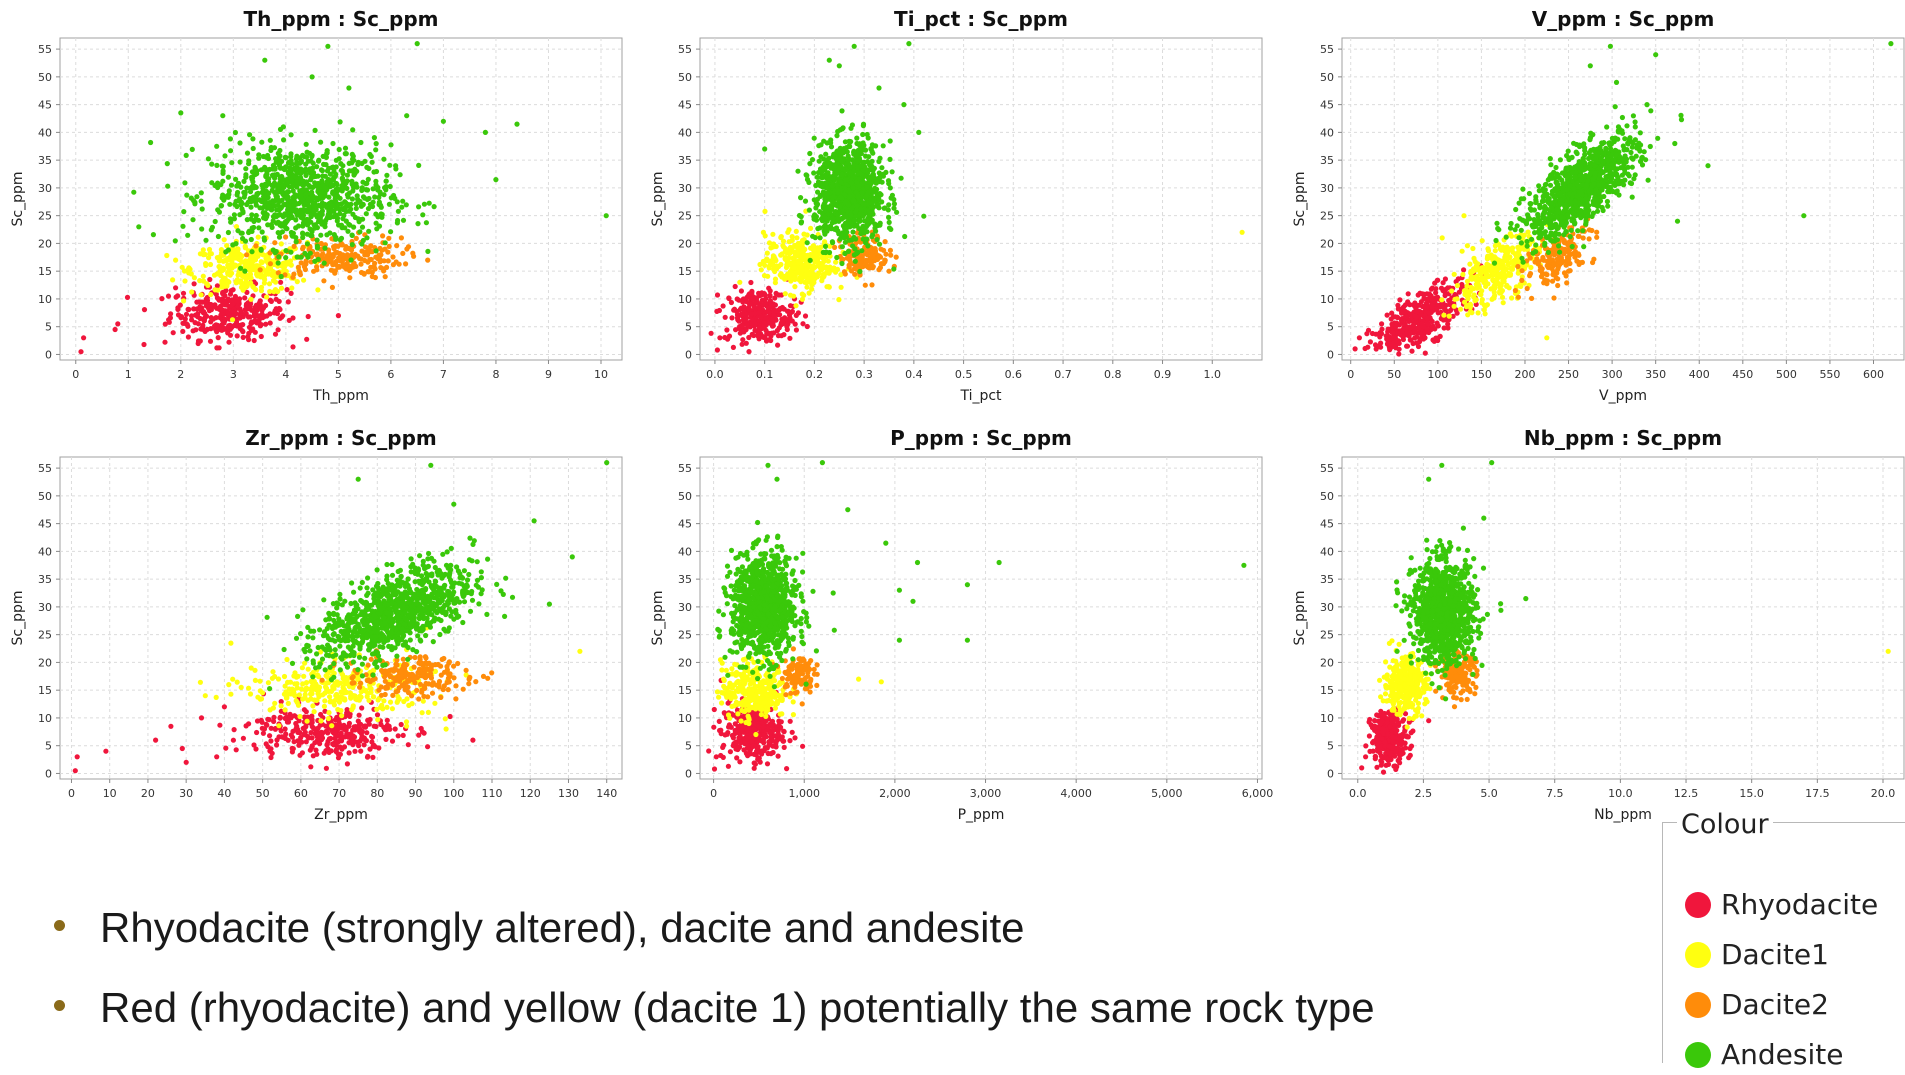 Image resolution: width=1905 pixels, height=1075 pixels. What do you see at coordinates (1113, 374) in the screenshot?
I see `x-tick-label: 0.8` at bounding box center [1113, 374].